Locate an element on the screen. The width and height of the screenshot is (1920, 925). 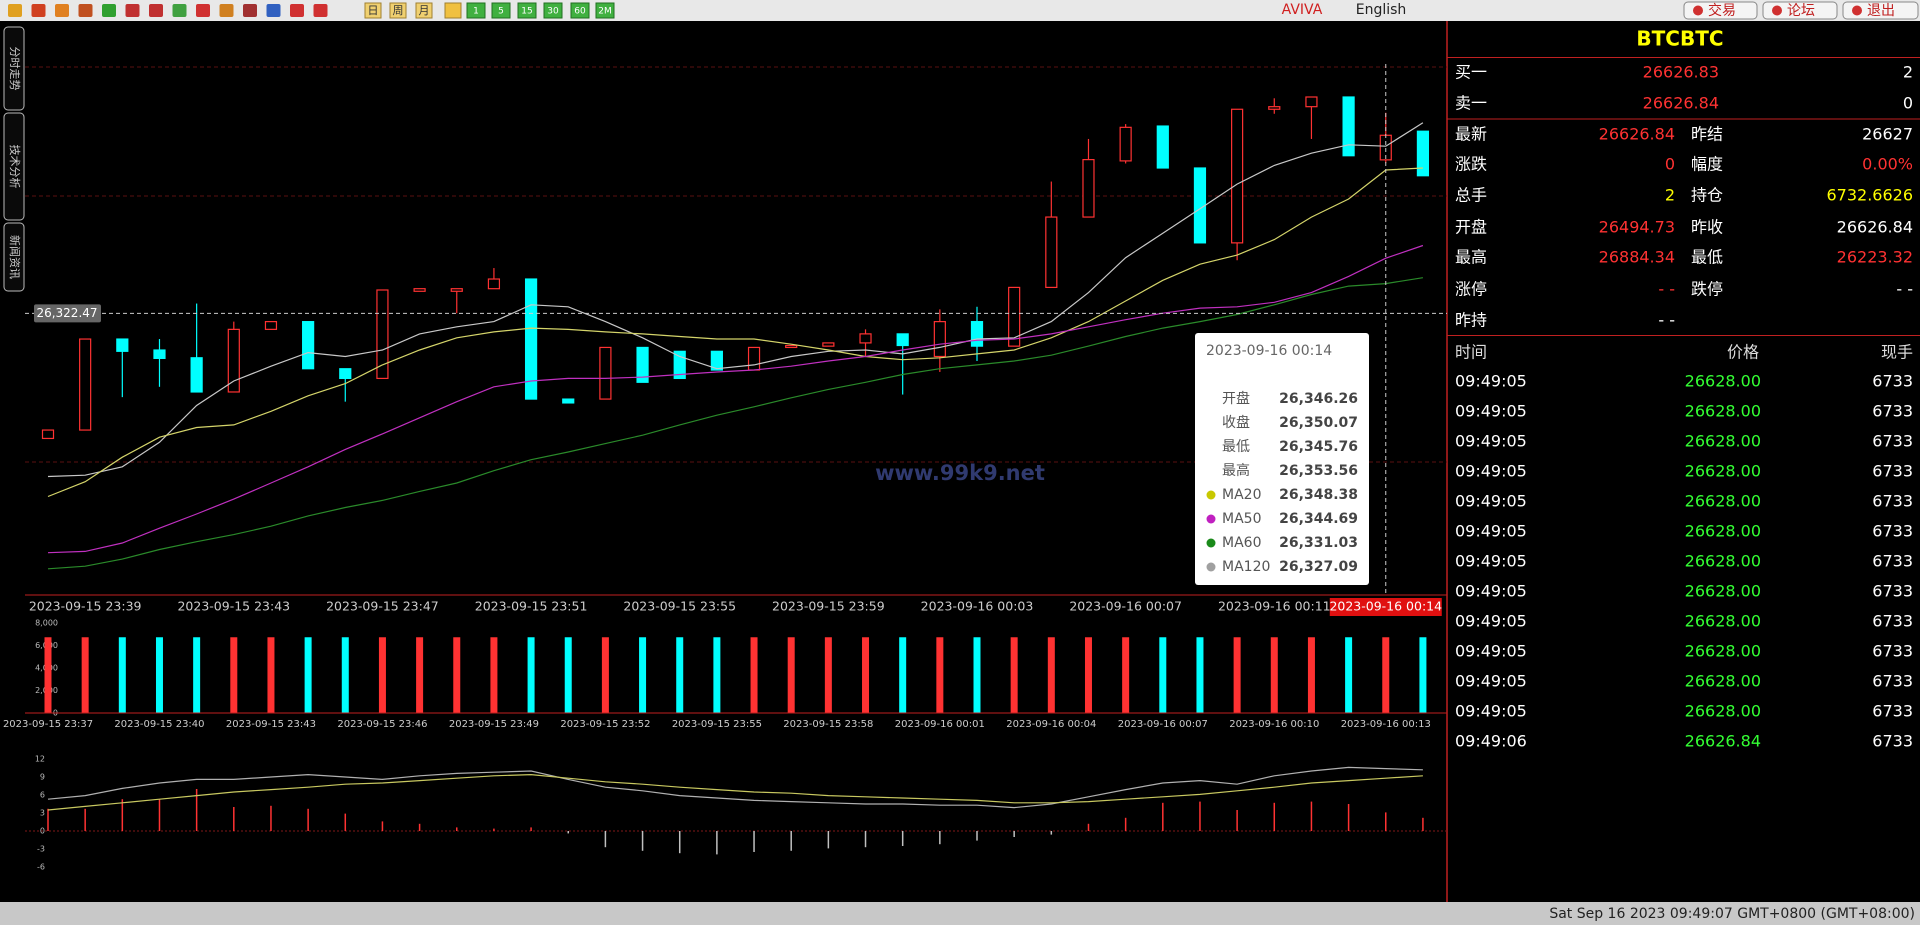
crosshair-price-box is located at coordinates (67, 313).